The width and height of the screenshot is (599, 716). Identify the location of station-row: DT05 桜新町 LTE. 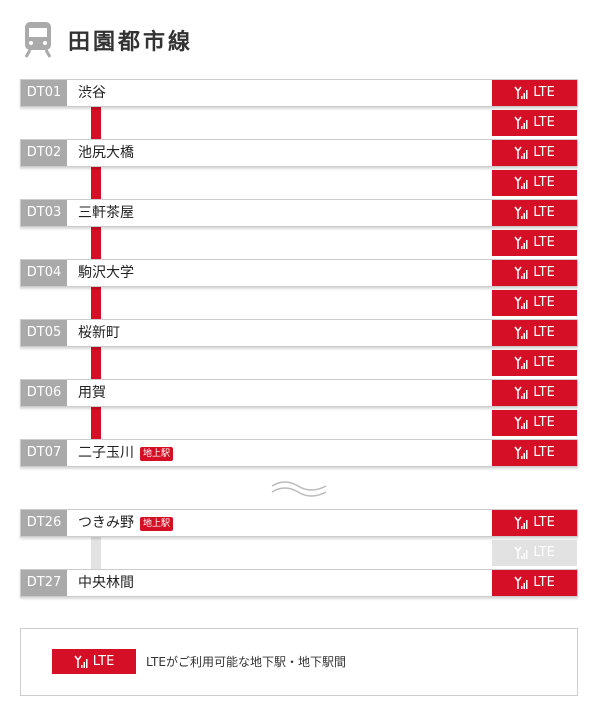
(299, 333).